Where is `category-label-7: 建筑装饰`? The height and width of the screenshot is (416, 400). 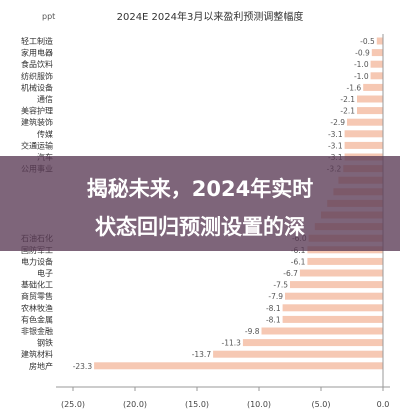 category-label-7: 建筑装饰 is located at coordinates (37, 122).